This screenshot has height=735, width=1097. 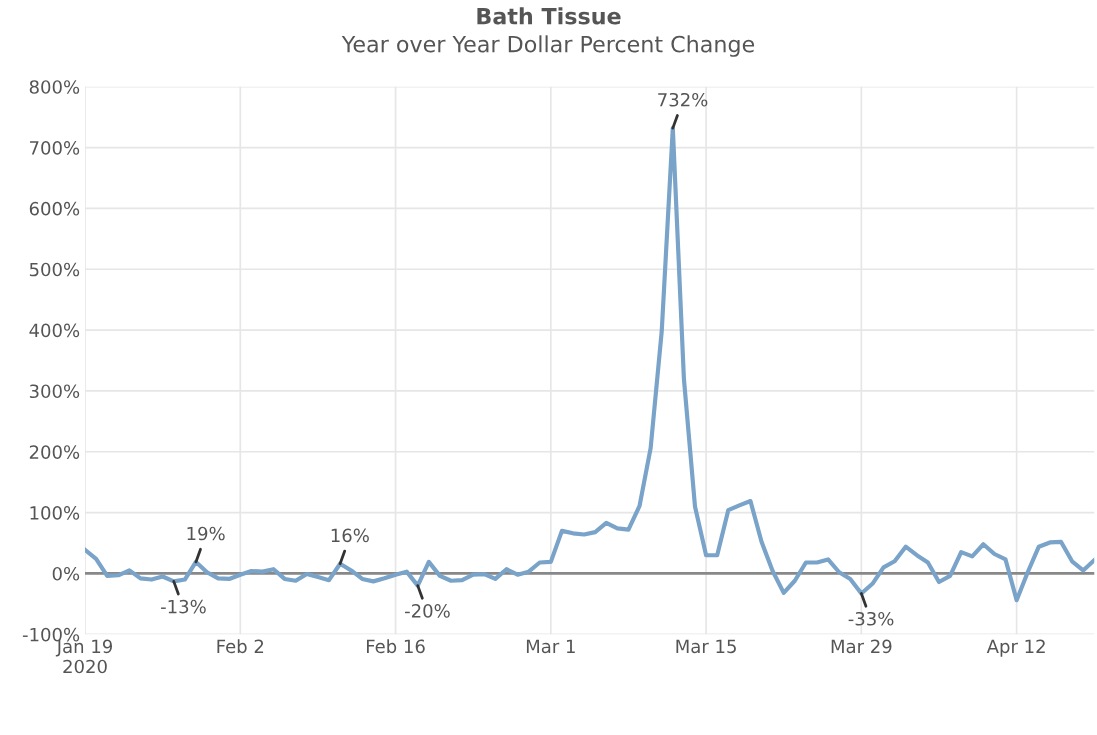 I want to click on chart-title: Bath Tissue, so click(x=549, y=16).